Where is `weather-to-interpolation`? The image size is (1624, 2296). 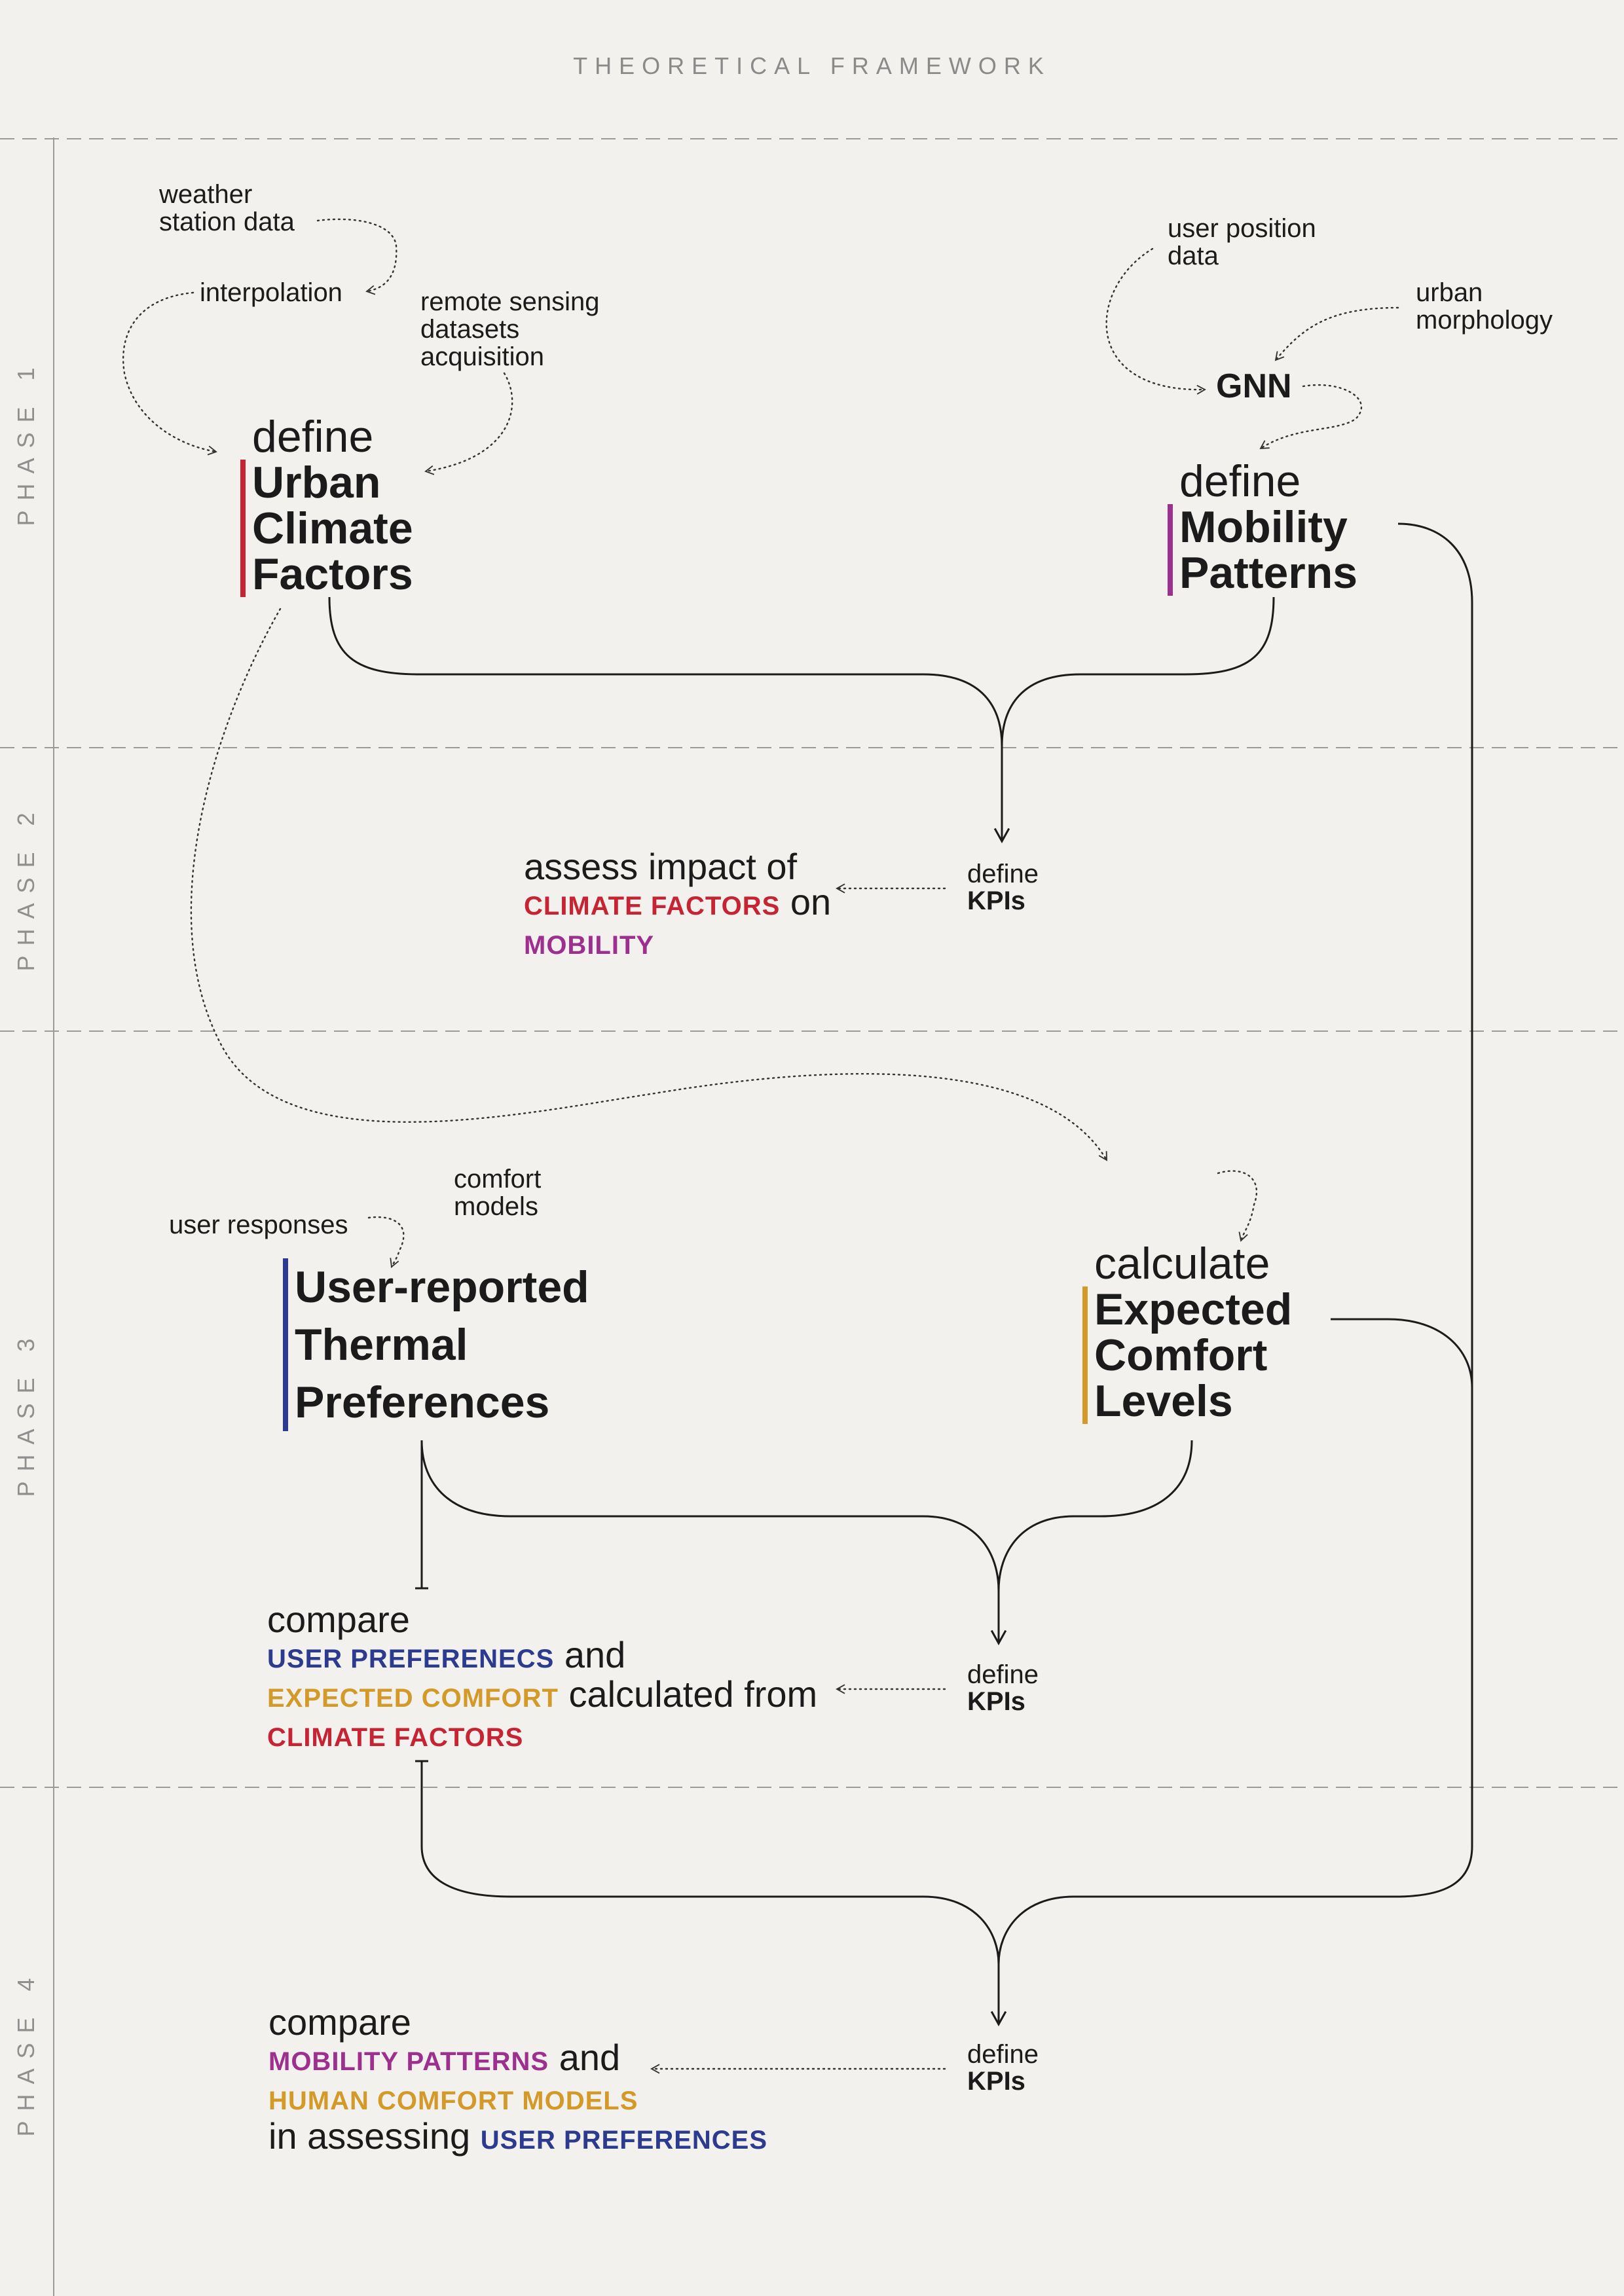 weather-to-interpolation is located at coordinates (356, 256).